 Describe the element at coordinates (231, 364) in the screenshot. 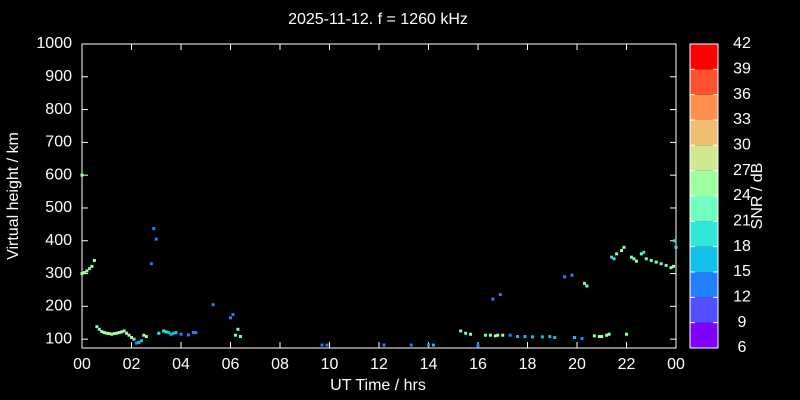

I see `x-tick-label: 06` at that location.